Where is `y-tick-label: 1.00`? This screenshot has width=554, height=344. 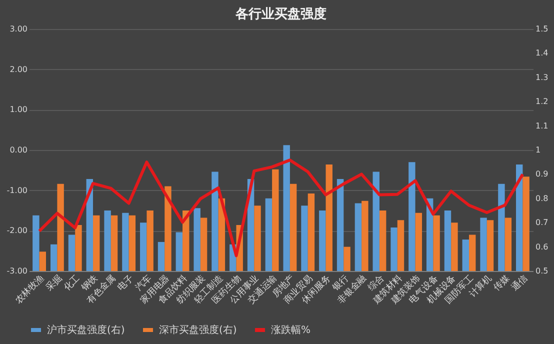
y-tick-label: 1.00 is located at coordinates (19, 109).